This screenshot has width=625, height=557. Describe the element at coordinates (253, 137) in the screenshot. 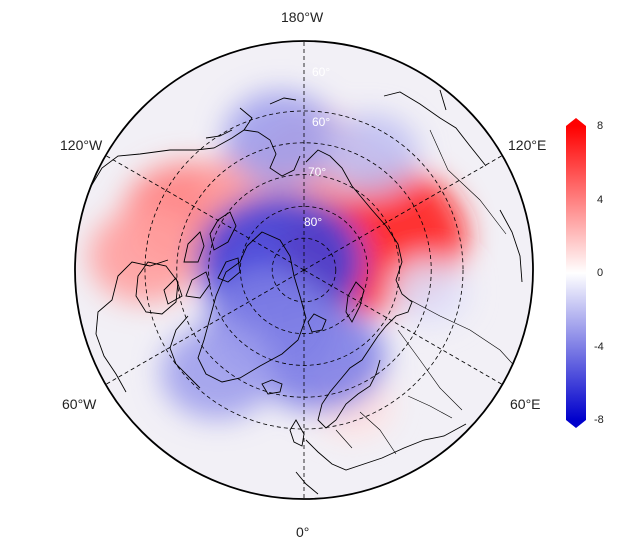

I see `alaska-coast` at that location.